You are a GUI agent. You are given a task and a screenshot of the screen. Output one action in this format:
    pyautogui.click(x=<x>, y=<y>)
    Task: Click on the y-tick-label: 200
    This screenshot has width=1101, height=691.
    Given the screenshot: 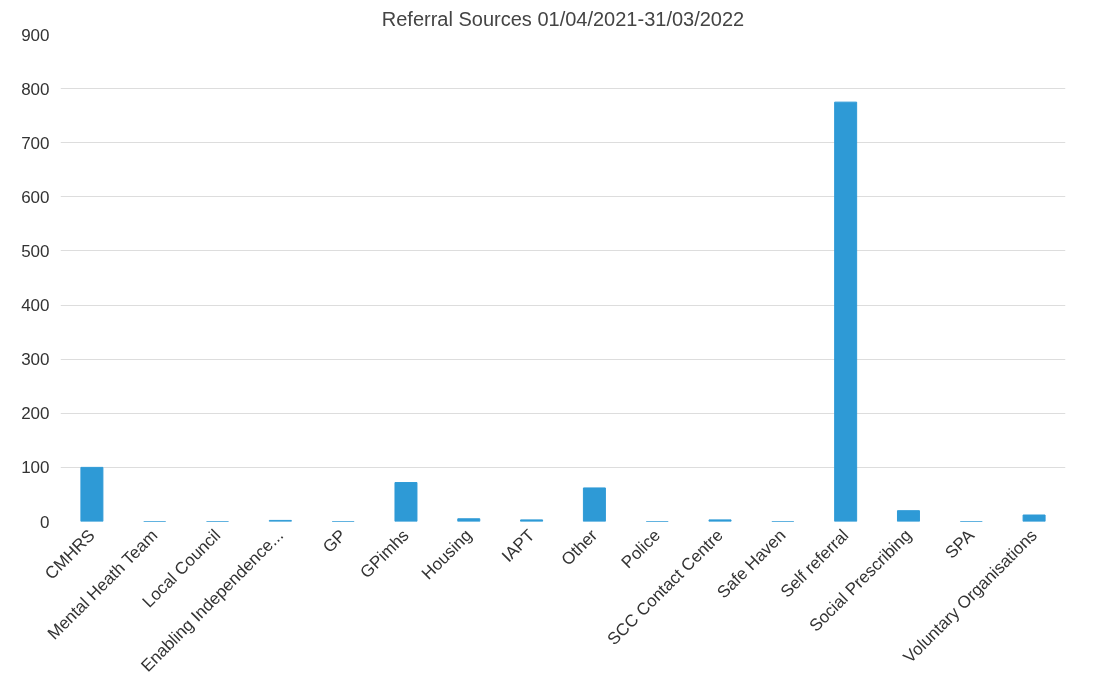 What is the action you would take?
    pyautogui.click(x=35, y=414)
    